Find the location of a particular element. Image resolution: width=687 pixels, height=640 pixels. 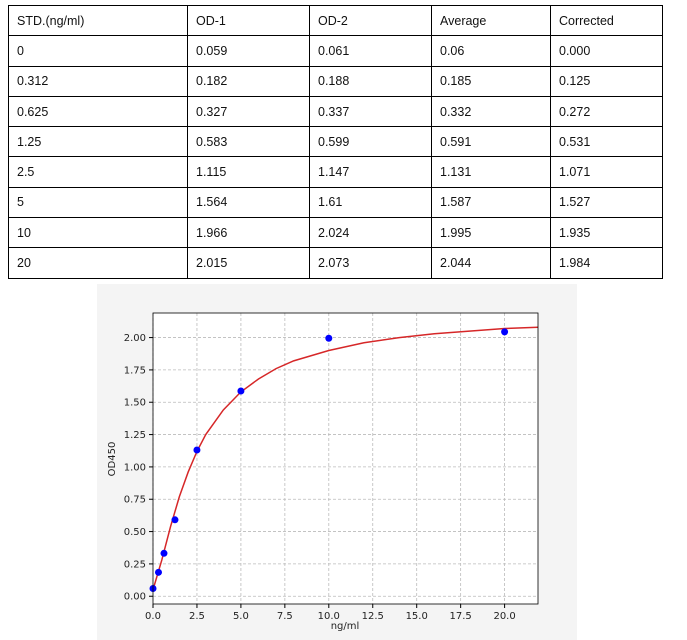

table-cell: 2.015 is located at coordinates (248, 263).